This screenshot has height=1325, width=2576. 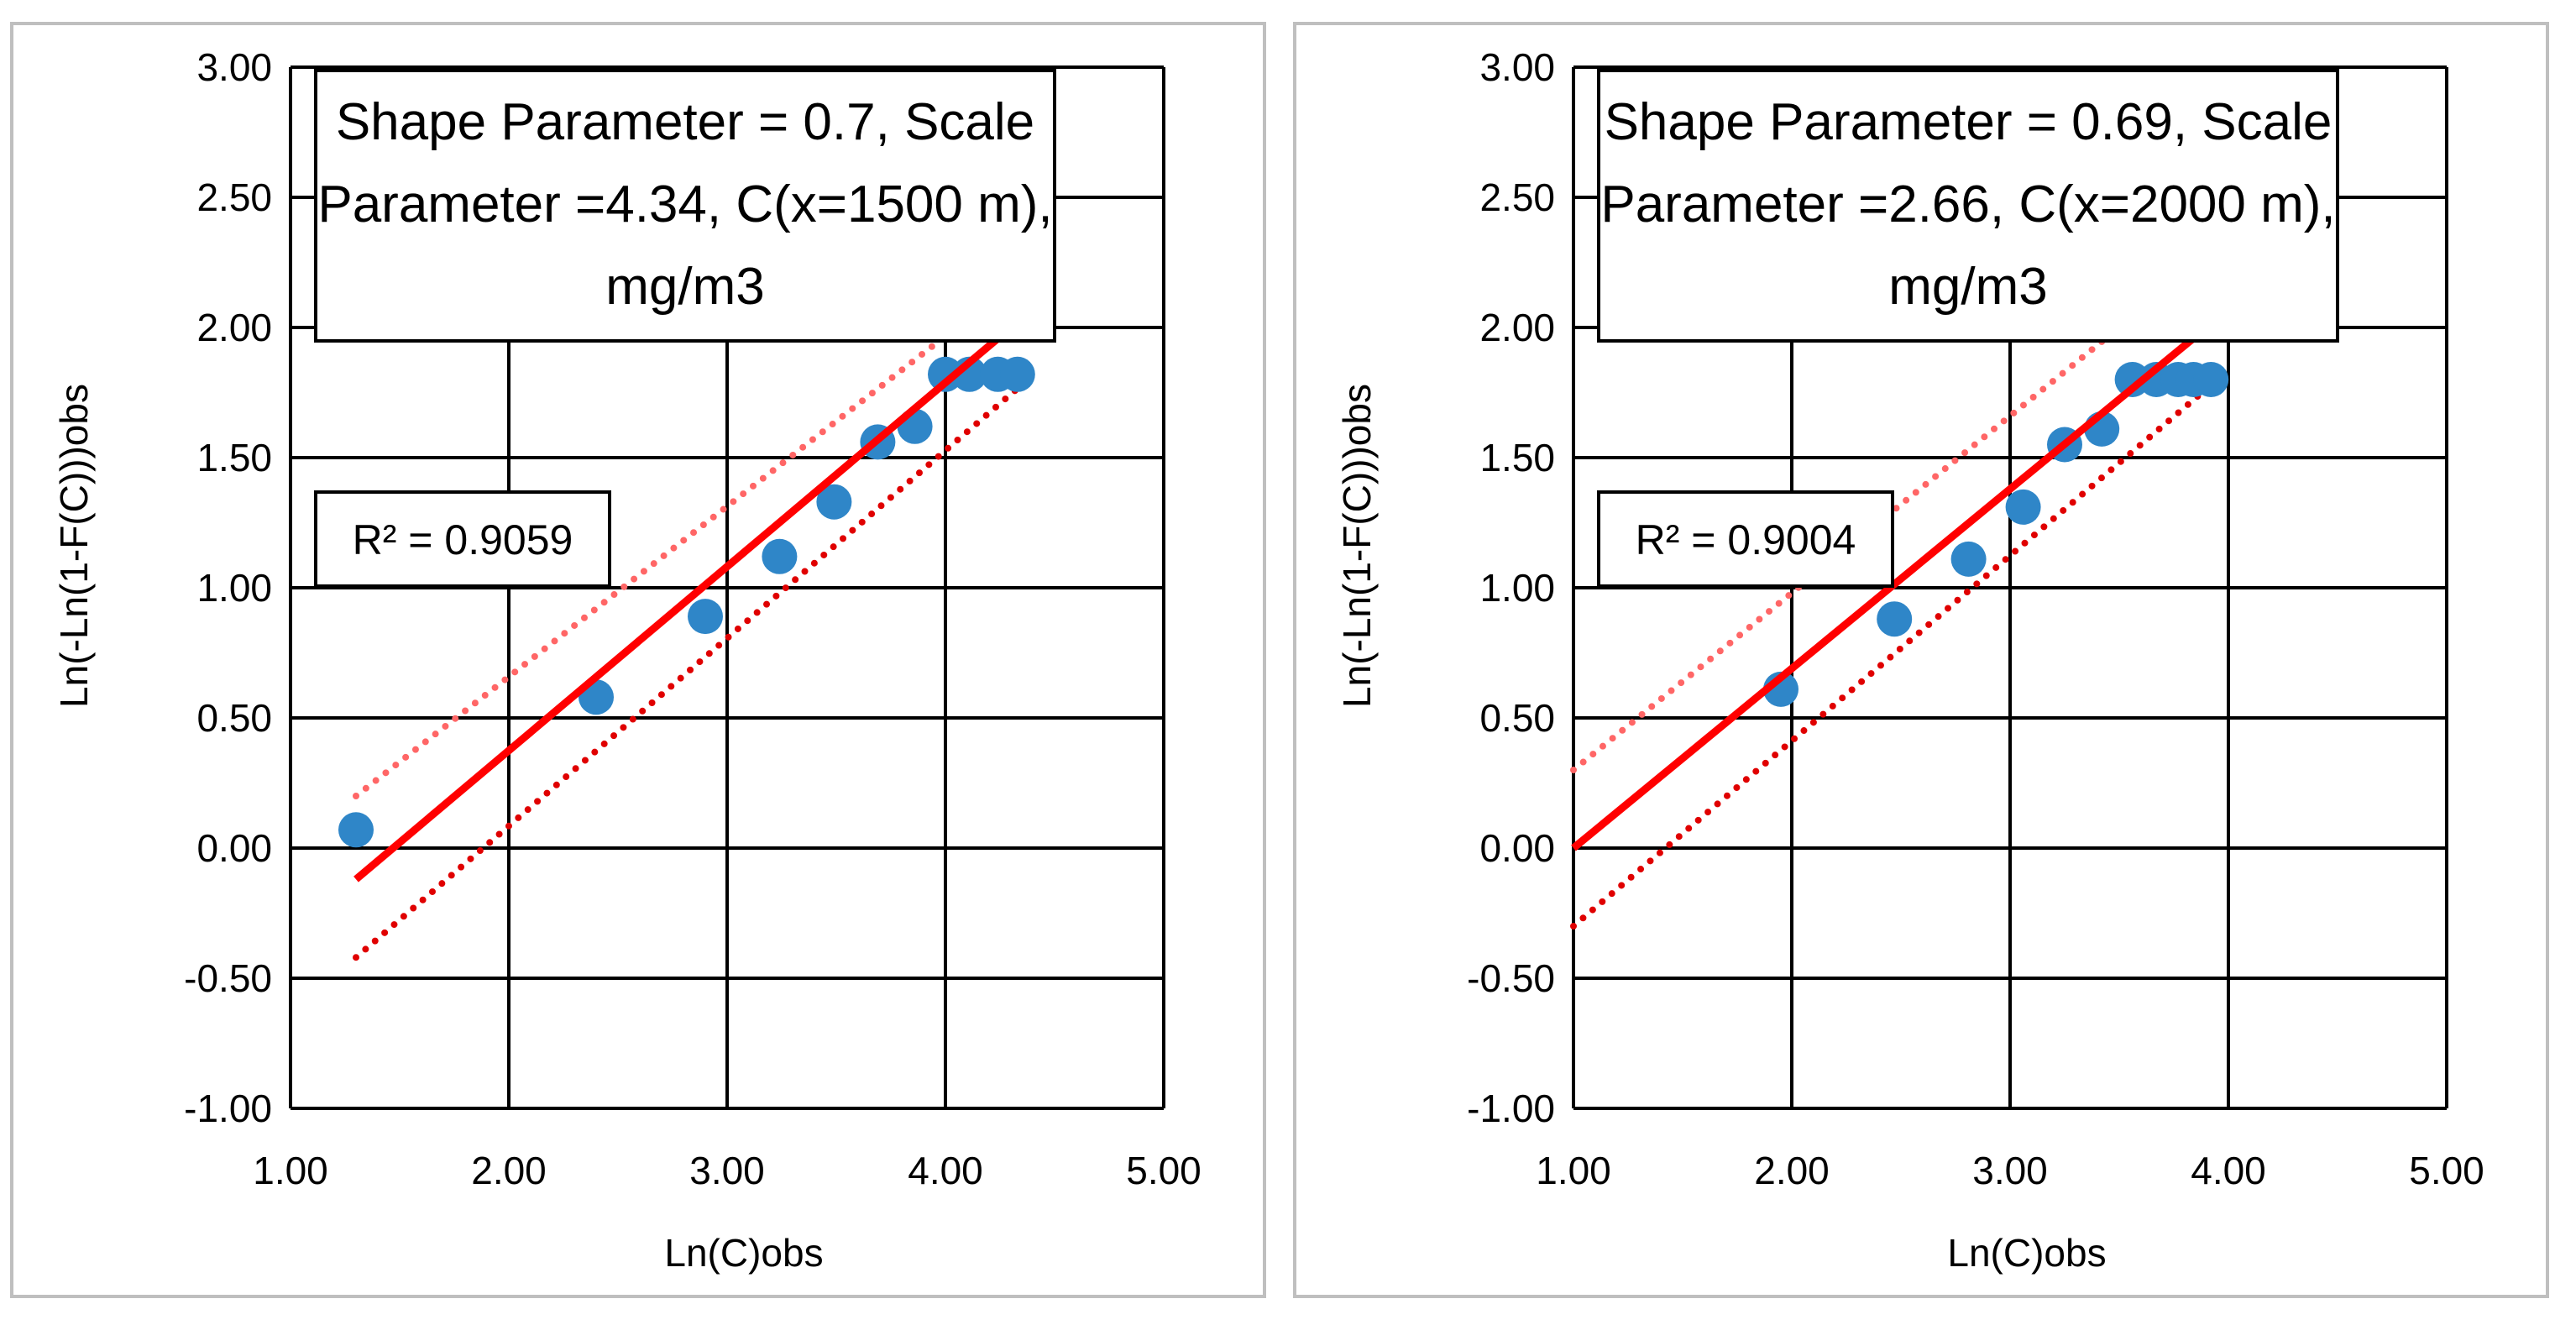 I want to click on fit-line, so click(x=683, y=603).